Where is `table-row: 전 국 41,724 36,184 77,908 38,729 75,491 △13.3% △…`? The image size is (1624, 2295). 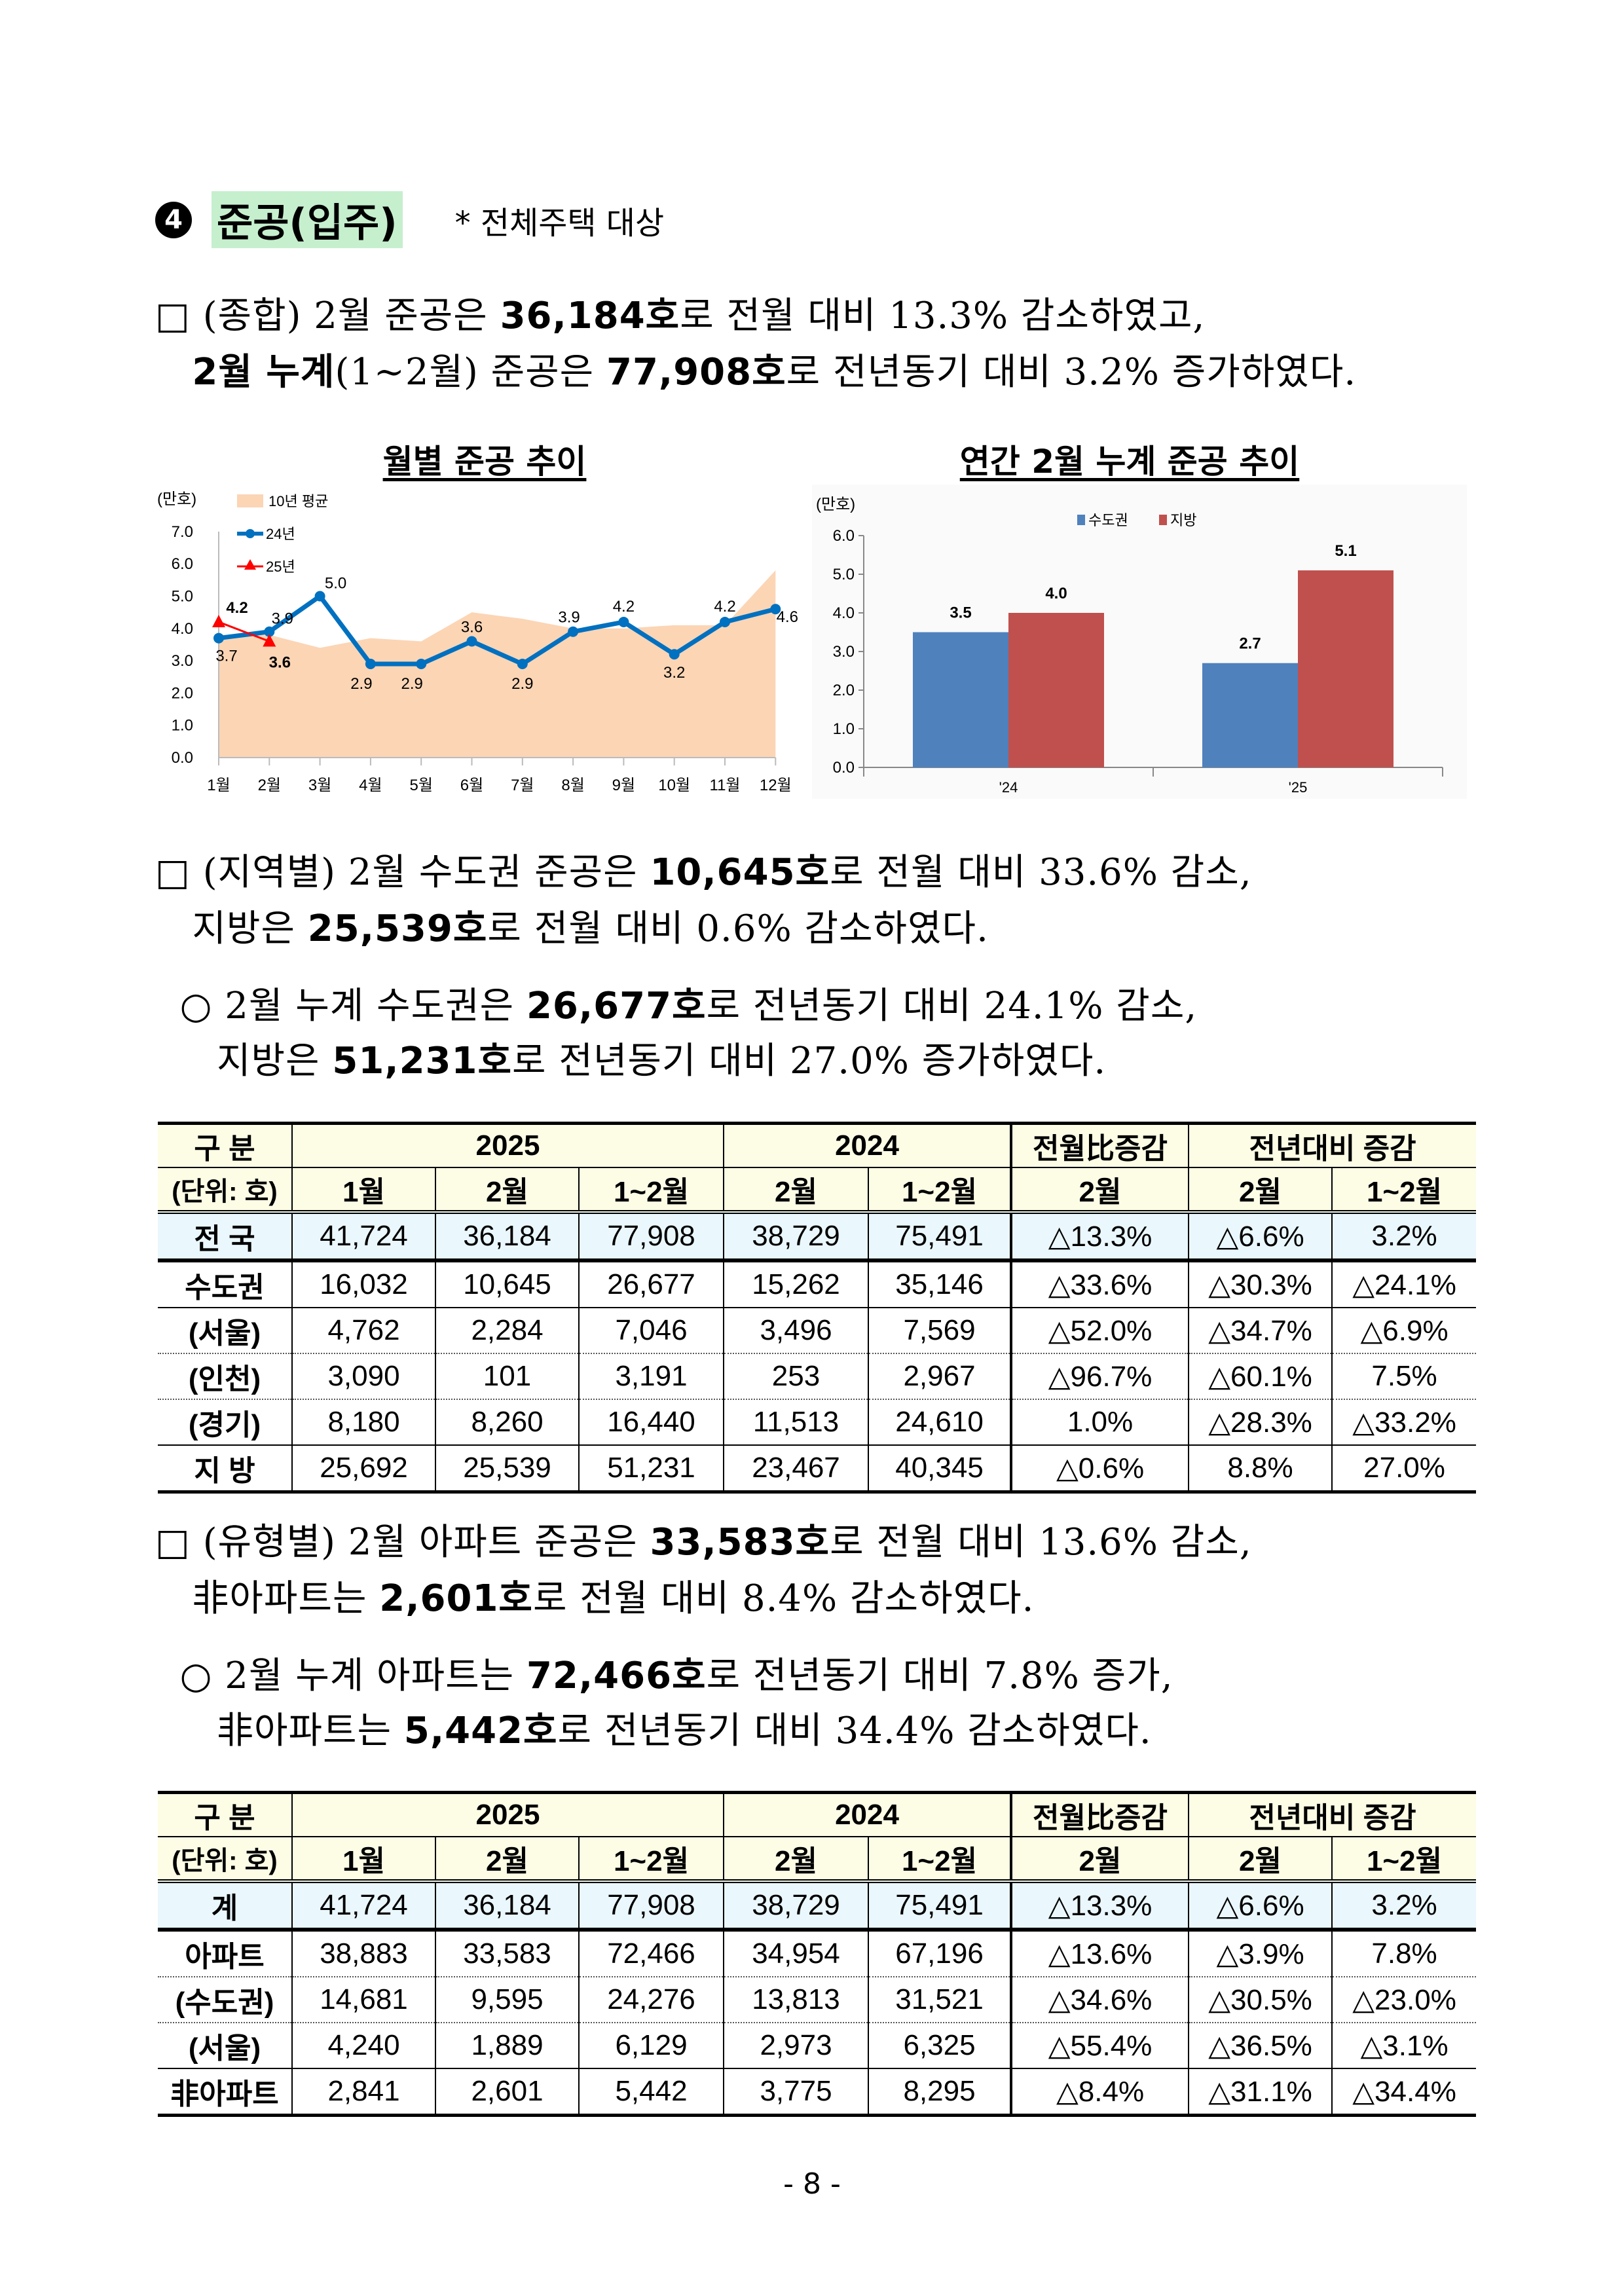 table-row: 전 국 41,724 36,184 77,908 38,729 75,491 △13.3% △… is located at coordinates (817, 1237).